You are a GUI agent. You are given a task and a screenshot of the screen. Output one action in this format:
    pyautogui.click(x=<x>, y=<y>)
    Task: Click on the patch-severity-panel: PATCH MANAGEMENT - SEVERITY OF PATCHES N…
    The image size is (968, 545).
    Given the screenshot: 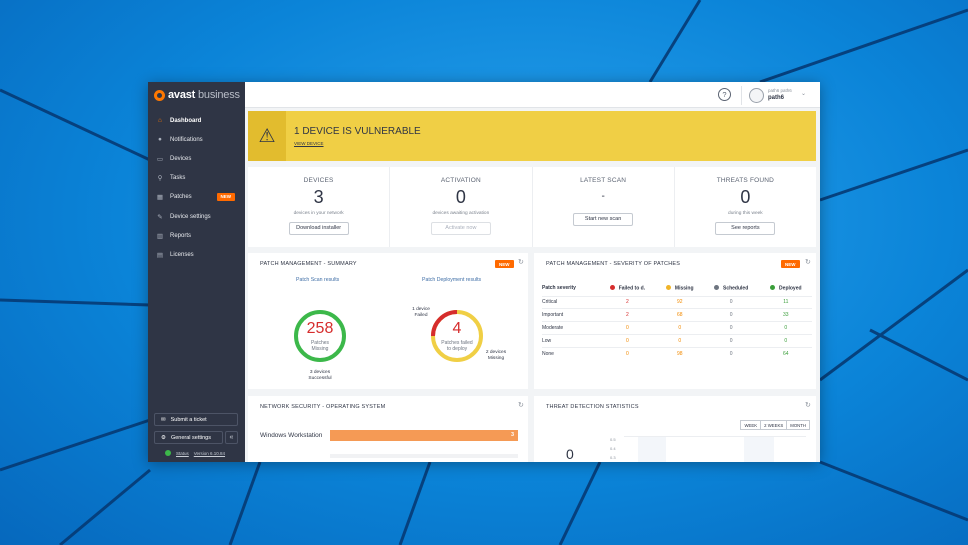 What is the action you would take?
    pyautogui.click(x=675, y=321)
    